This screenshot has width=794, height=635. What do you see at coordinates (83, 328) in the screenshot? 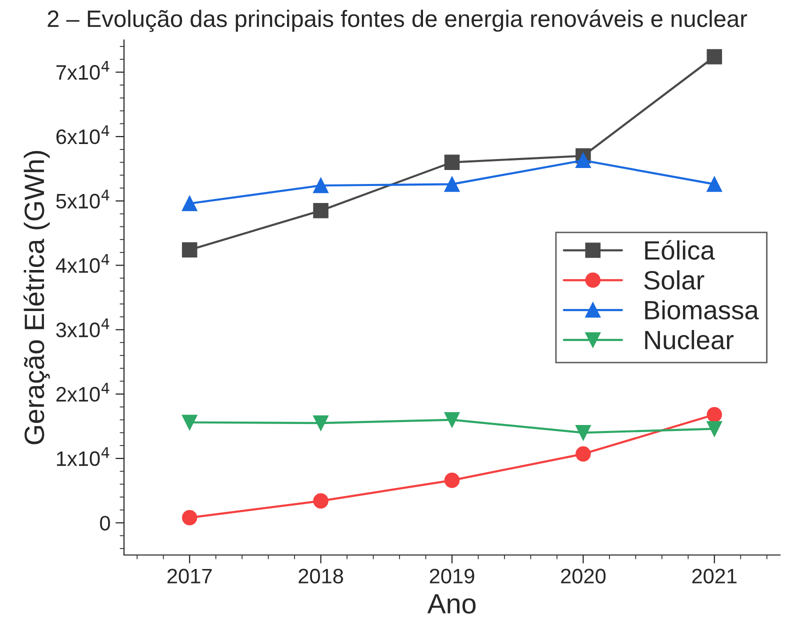
I see `y-tick-label: 3x10$^{4}$` at bounding box center [83, 328].